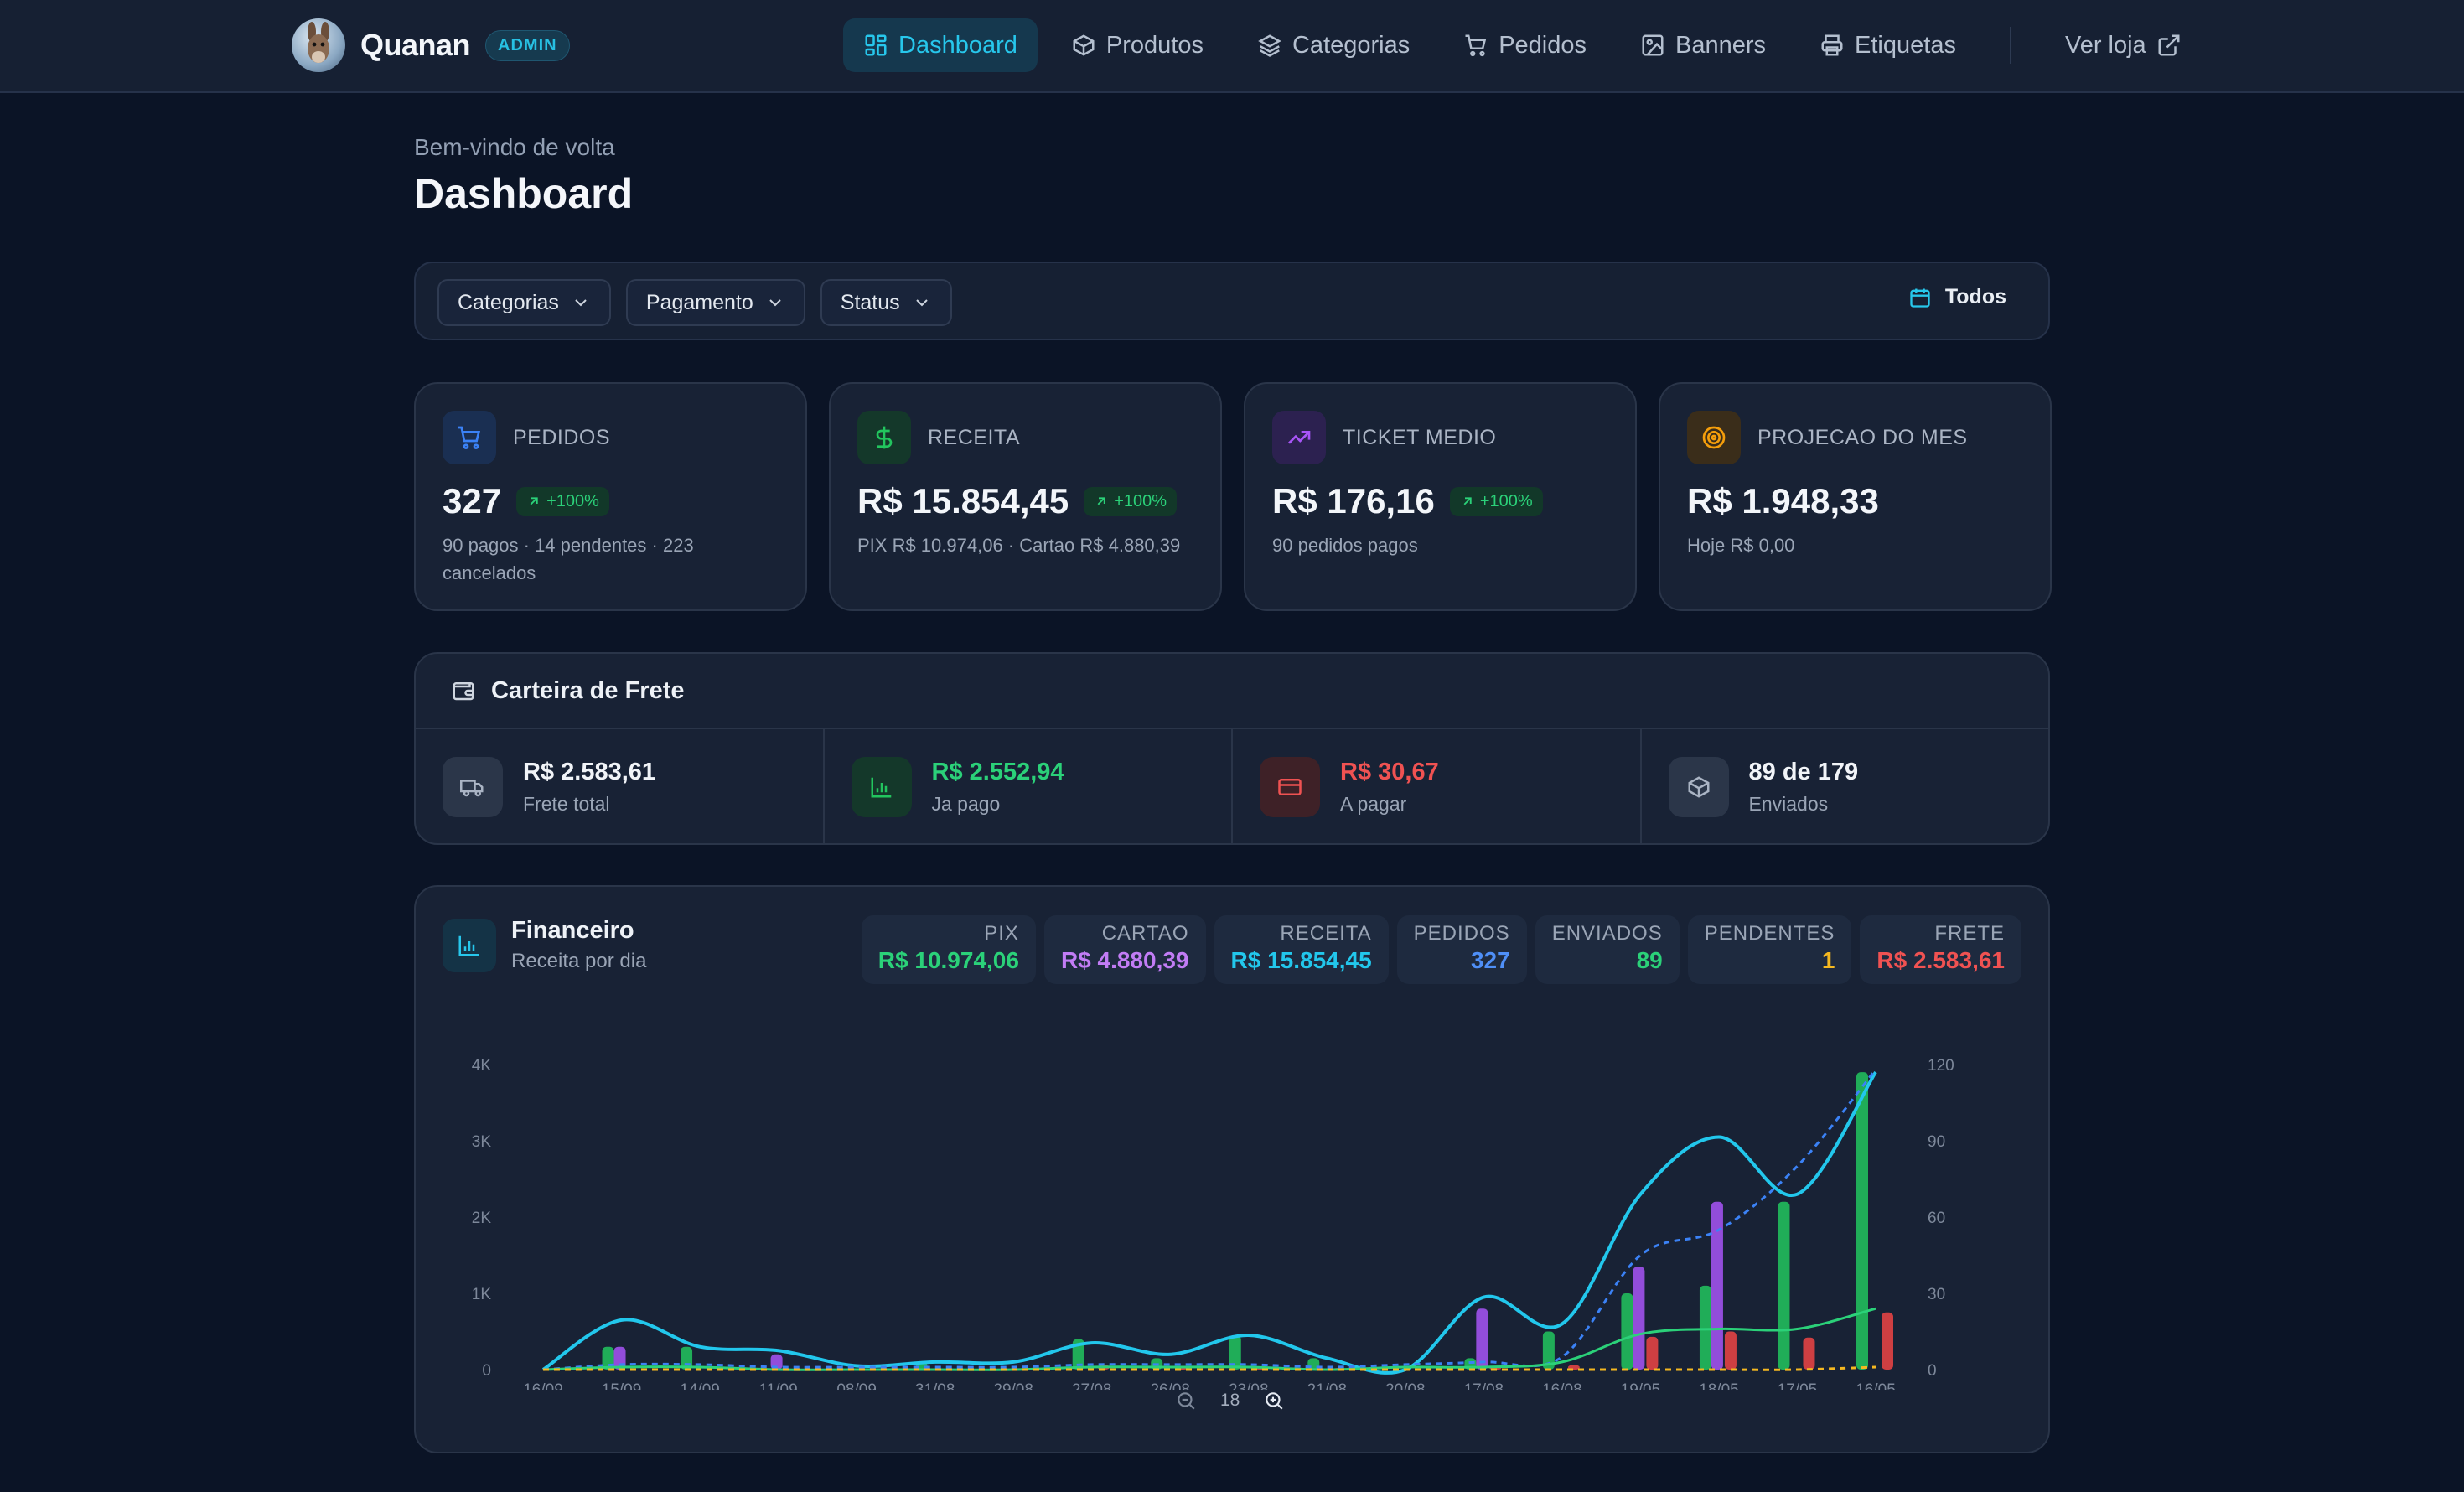  Describe the element at coordinates (562, 437) in the screenshot. I see `card-label: PEDIDOS` at that location.